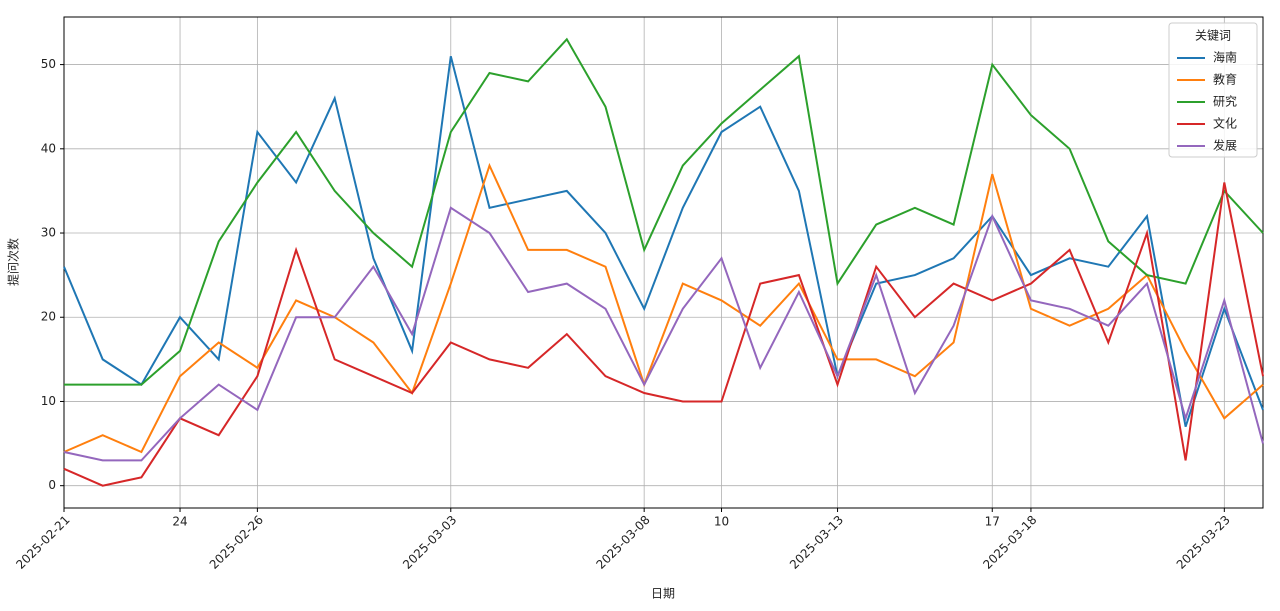  What do you see at coordinates (48, 148) in the screenshot?
I see `y-tick-label: 40` at bounding box center [48, 148].